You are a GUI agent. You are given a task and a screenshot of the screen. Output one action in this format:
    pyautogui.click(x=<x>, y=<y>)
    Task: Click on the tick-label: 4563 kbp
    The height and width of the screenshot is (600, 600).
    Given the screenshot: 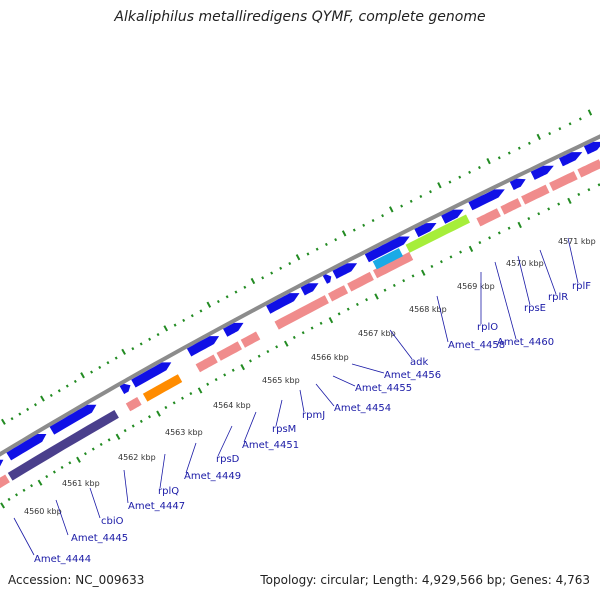 What is the action you would take?
    pyautogui.click(x=184, y=432)
    